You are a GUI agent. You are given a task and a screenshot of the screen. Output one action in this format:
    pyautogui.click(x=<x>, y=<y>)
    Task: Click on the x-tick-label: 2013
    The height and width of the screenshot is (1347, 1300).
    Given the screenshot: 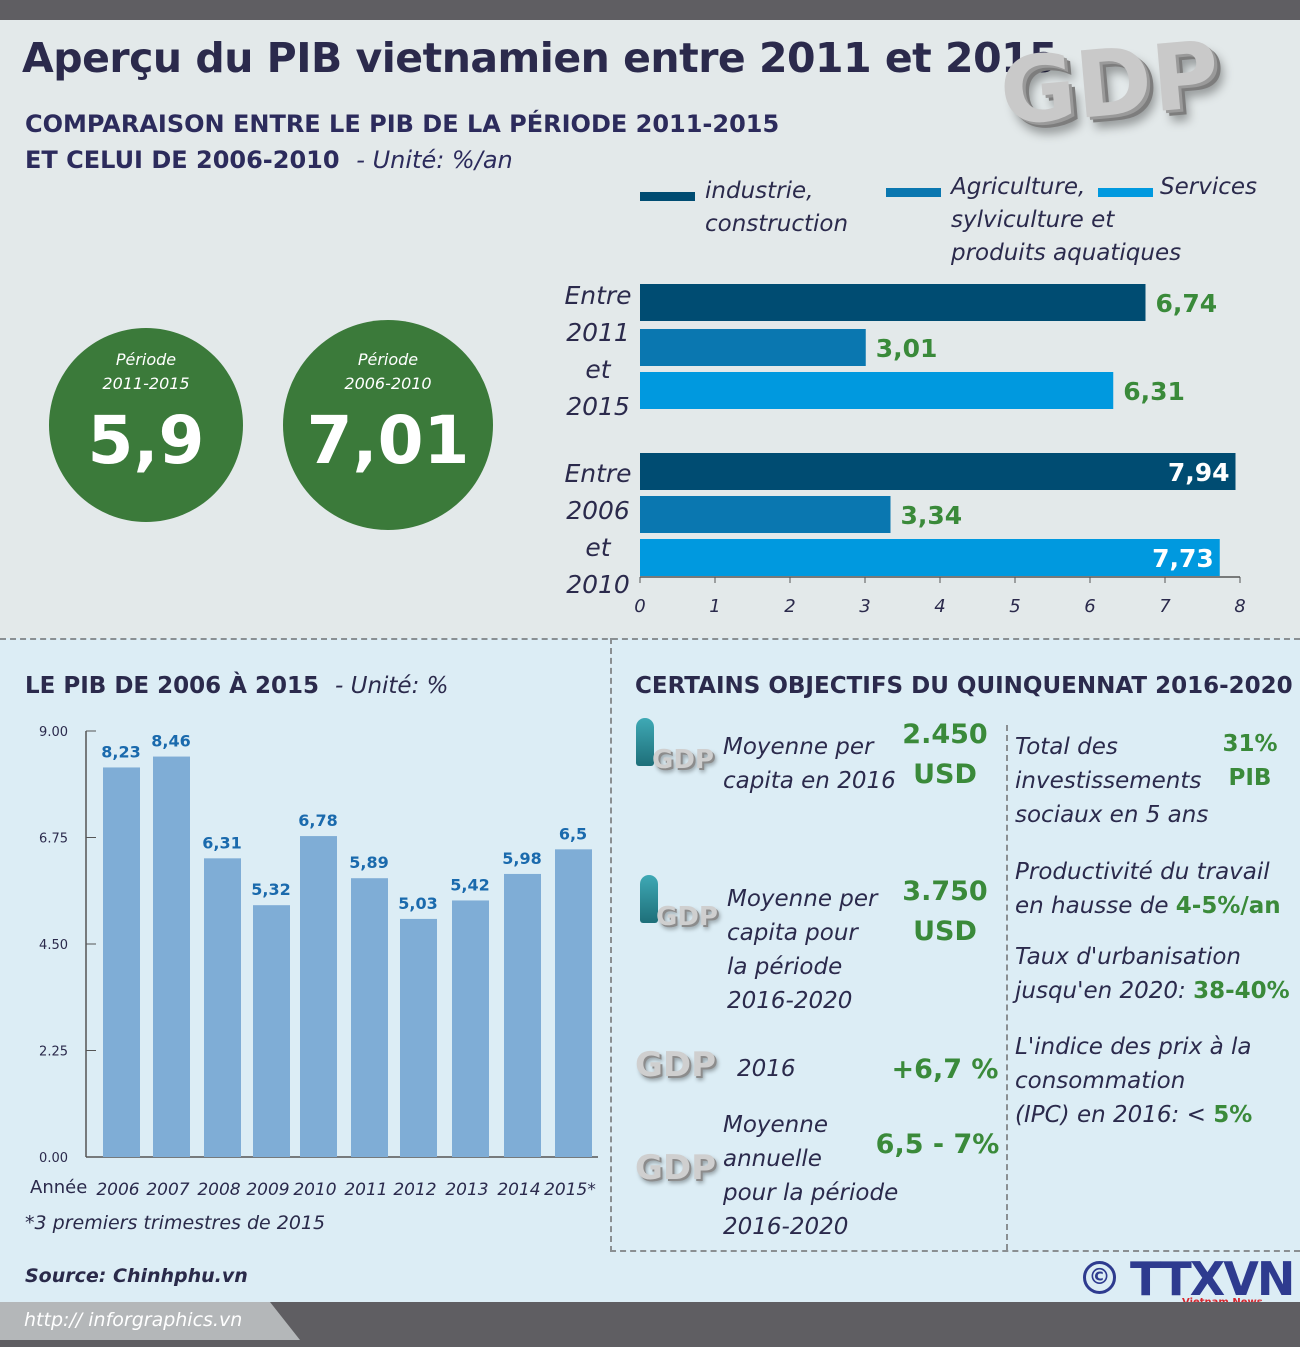 What is the action you would take?
    pyautogui.click(x=466, y=1190)
    